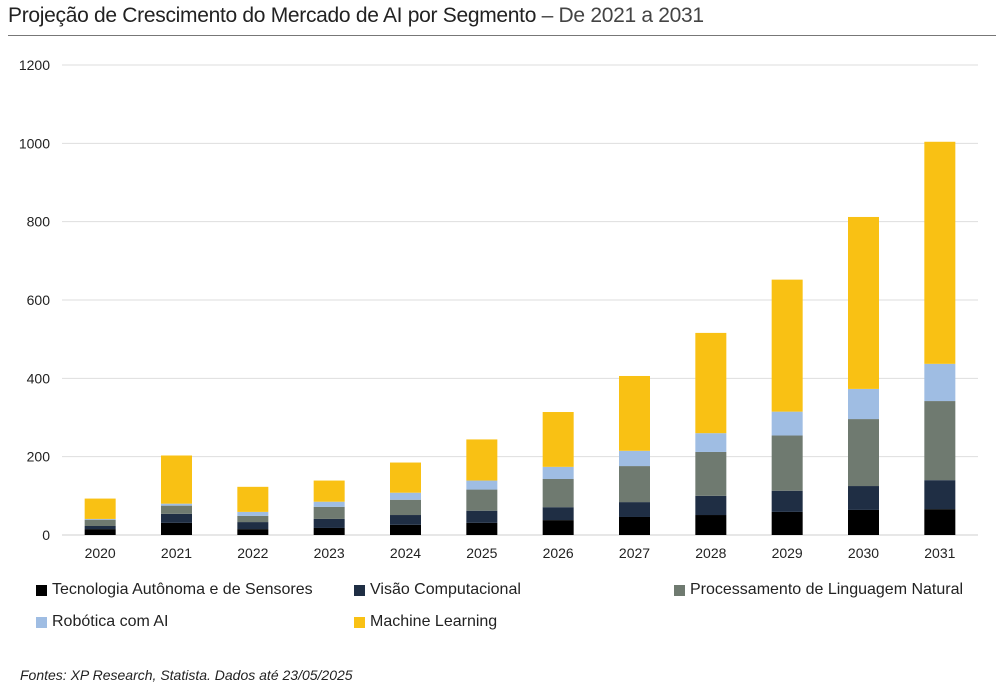 The width and height of the screenshot is (1008, 691). Describe the element at coordinates (405, 553) in the screenshot. I see `x-tick-label: 2024` at that location.